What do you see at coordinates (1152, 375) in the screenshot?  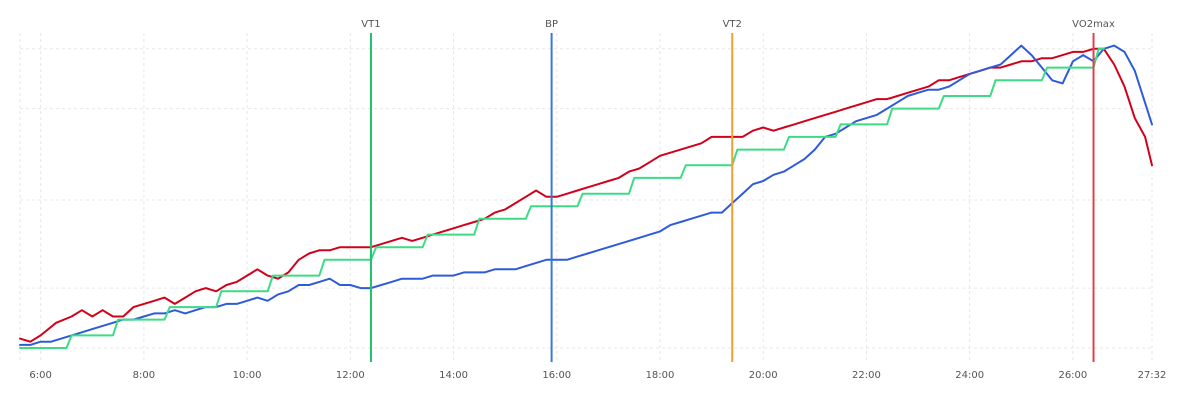 I see `x-tick-label: 27:32` at bounding box center [1152, 375].